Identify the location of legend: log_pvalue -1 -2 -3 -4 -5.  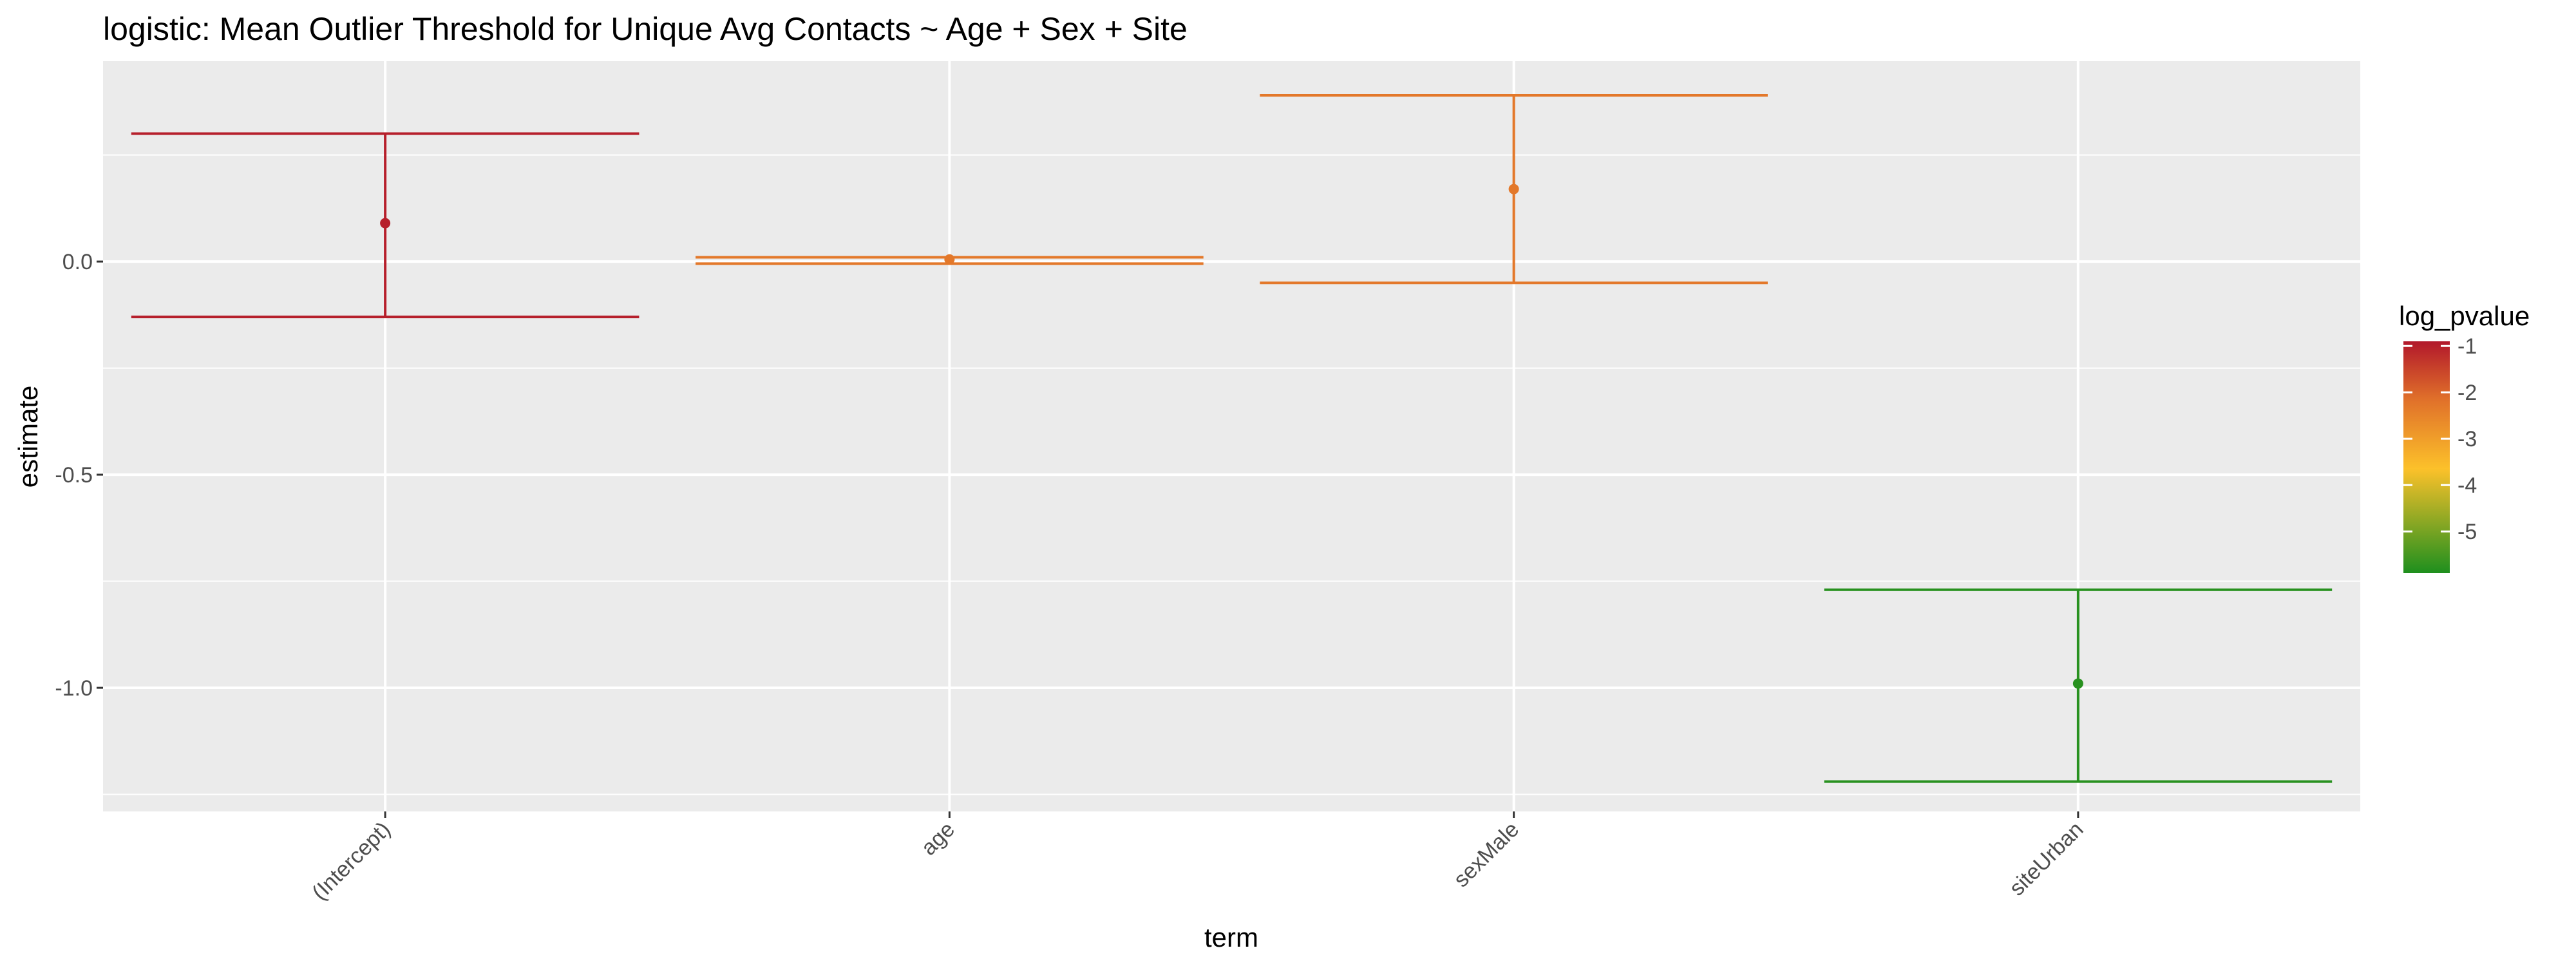
(2464, 437).